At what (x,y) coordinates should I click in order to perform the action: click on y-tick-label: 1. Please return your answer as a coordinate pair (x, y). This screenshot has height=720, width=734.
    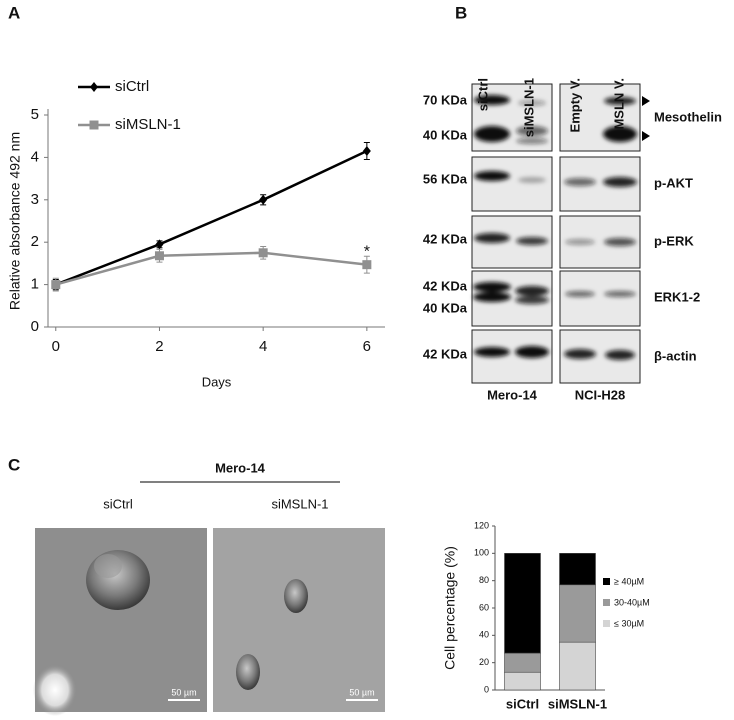
    Looking at the image, I should click on (35, 284).